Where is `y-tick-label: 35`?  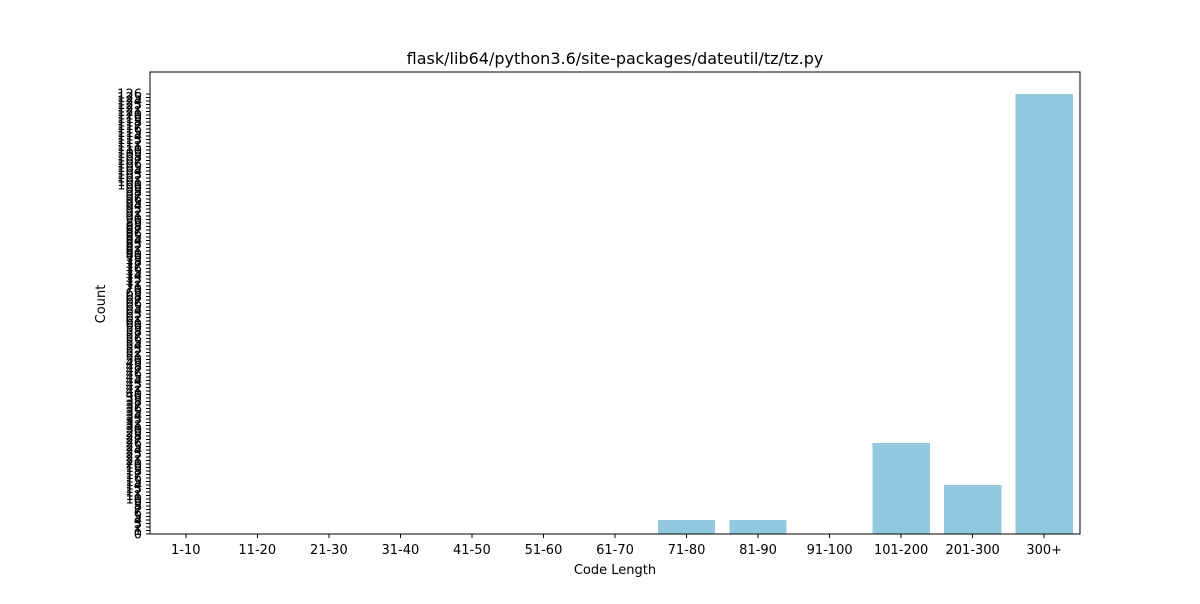 y-tick-label: 35 is located at coordinates (133, 412).